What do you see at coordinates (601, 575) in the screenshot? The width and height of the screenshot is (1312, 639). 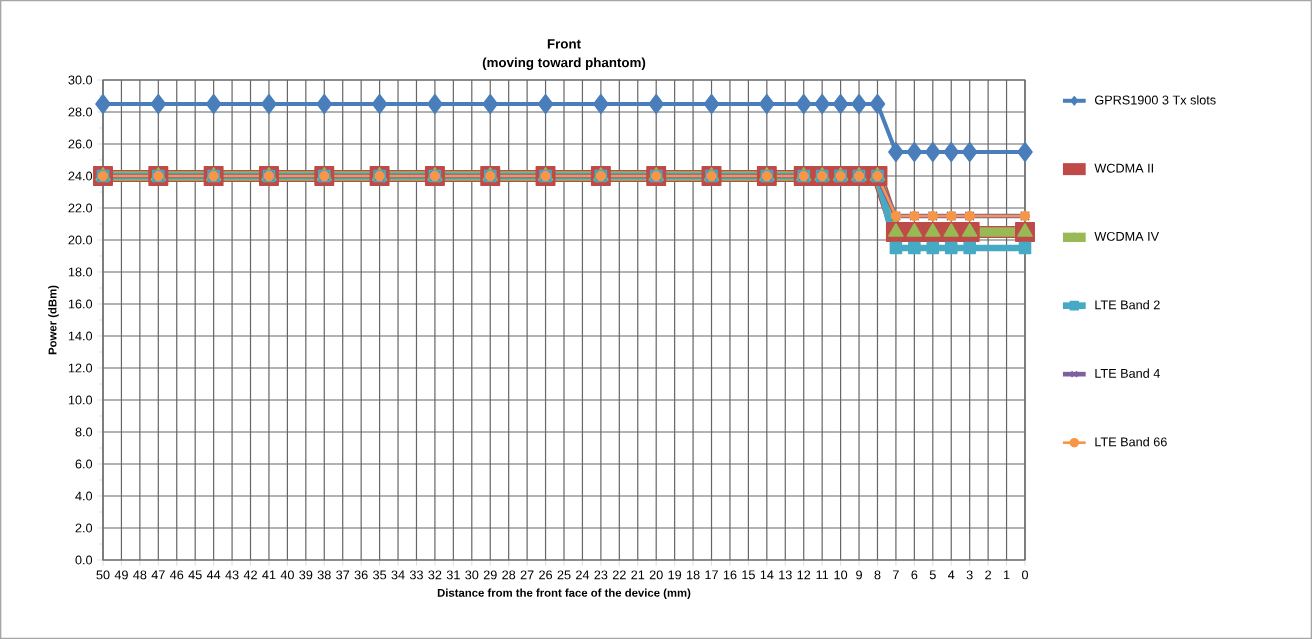 I see `x-tick-label: 23` at bounding box center [601, 575].